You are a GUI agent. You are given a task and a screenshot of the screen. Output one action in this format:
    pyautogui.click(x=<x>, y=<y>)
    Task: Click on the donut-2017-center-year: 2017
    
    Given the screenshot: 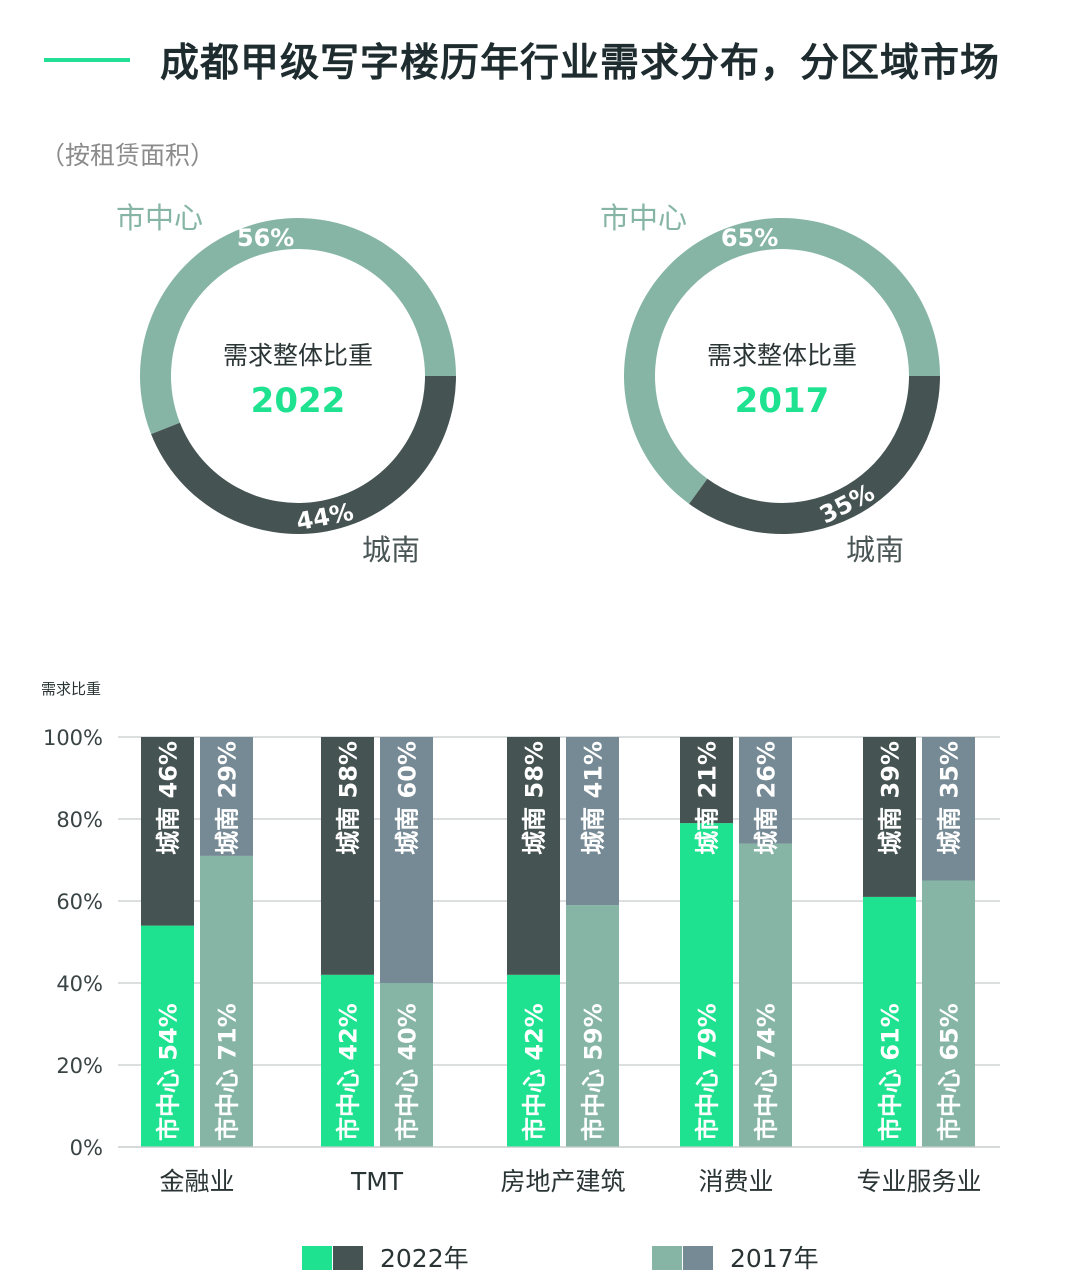 What is the action you would take?
    pyautogui.click(x=782, y=401)
    